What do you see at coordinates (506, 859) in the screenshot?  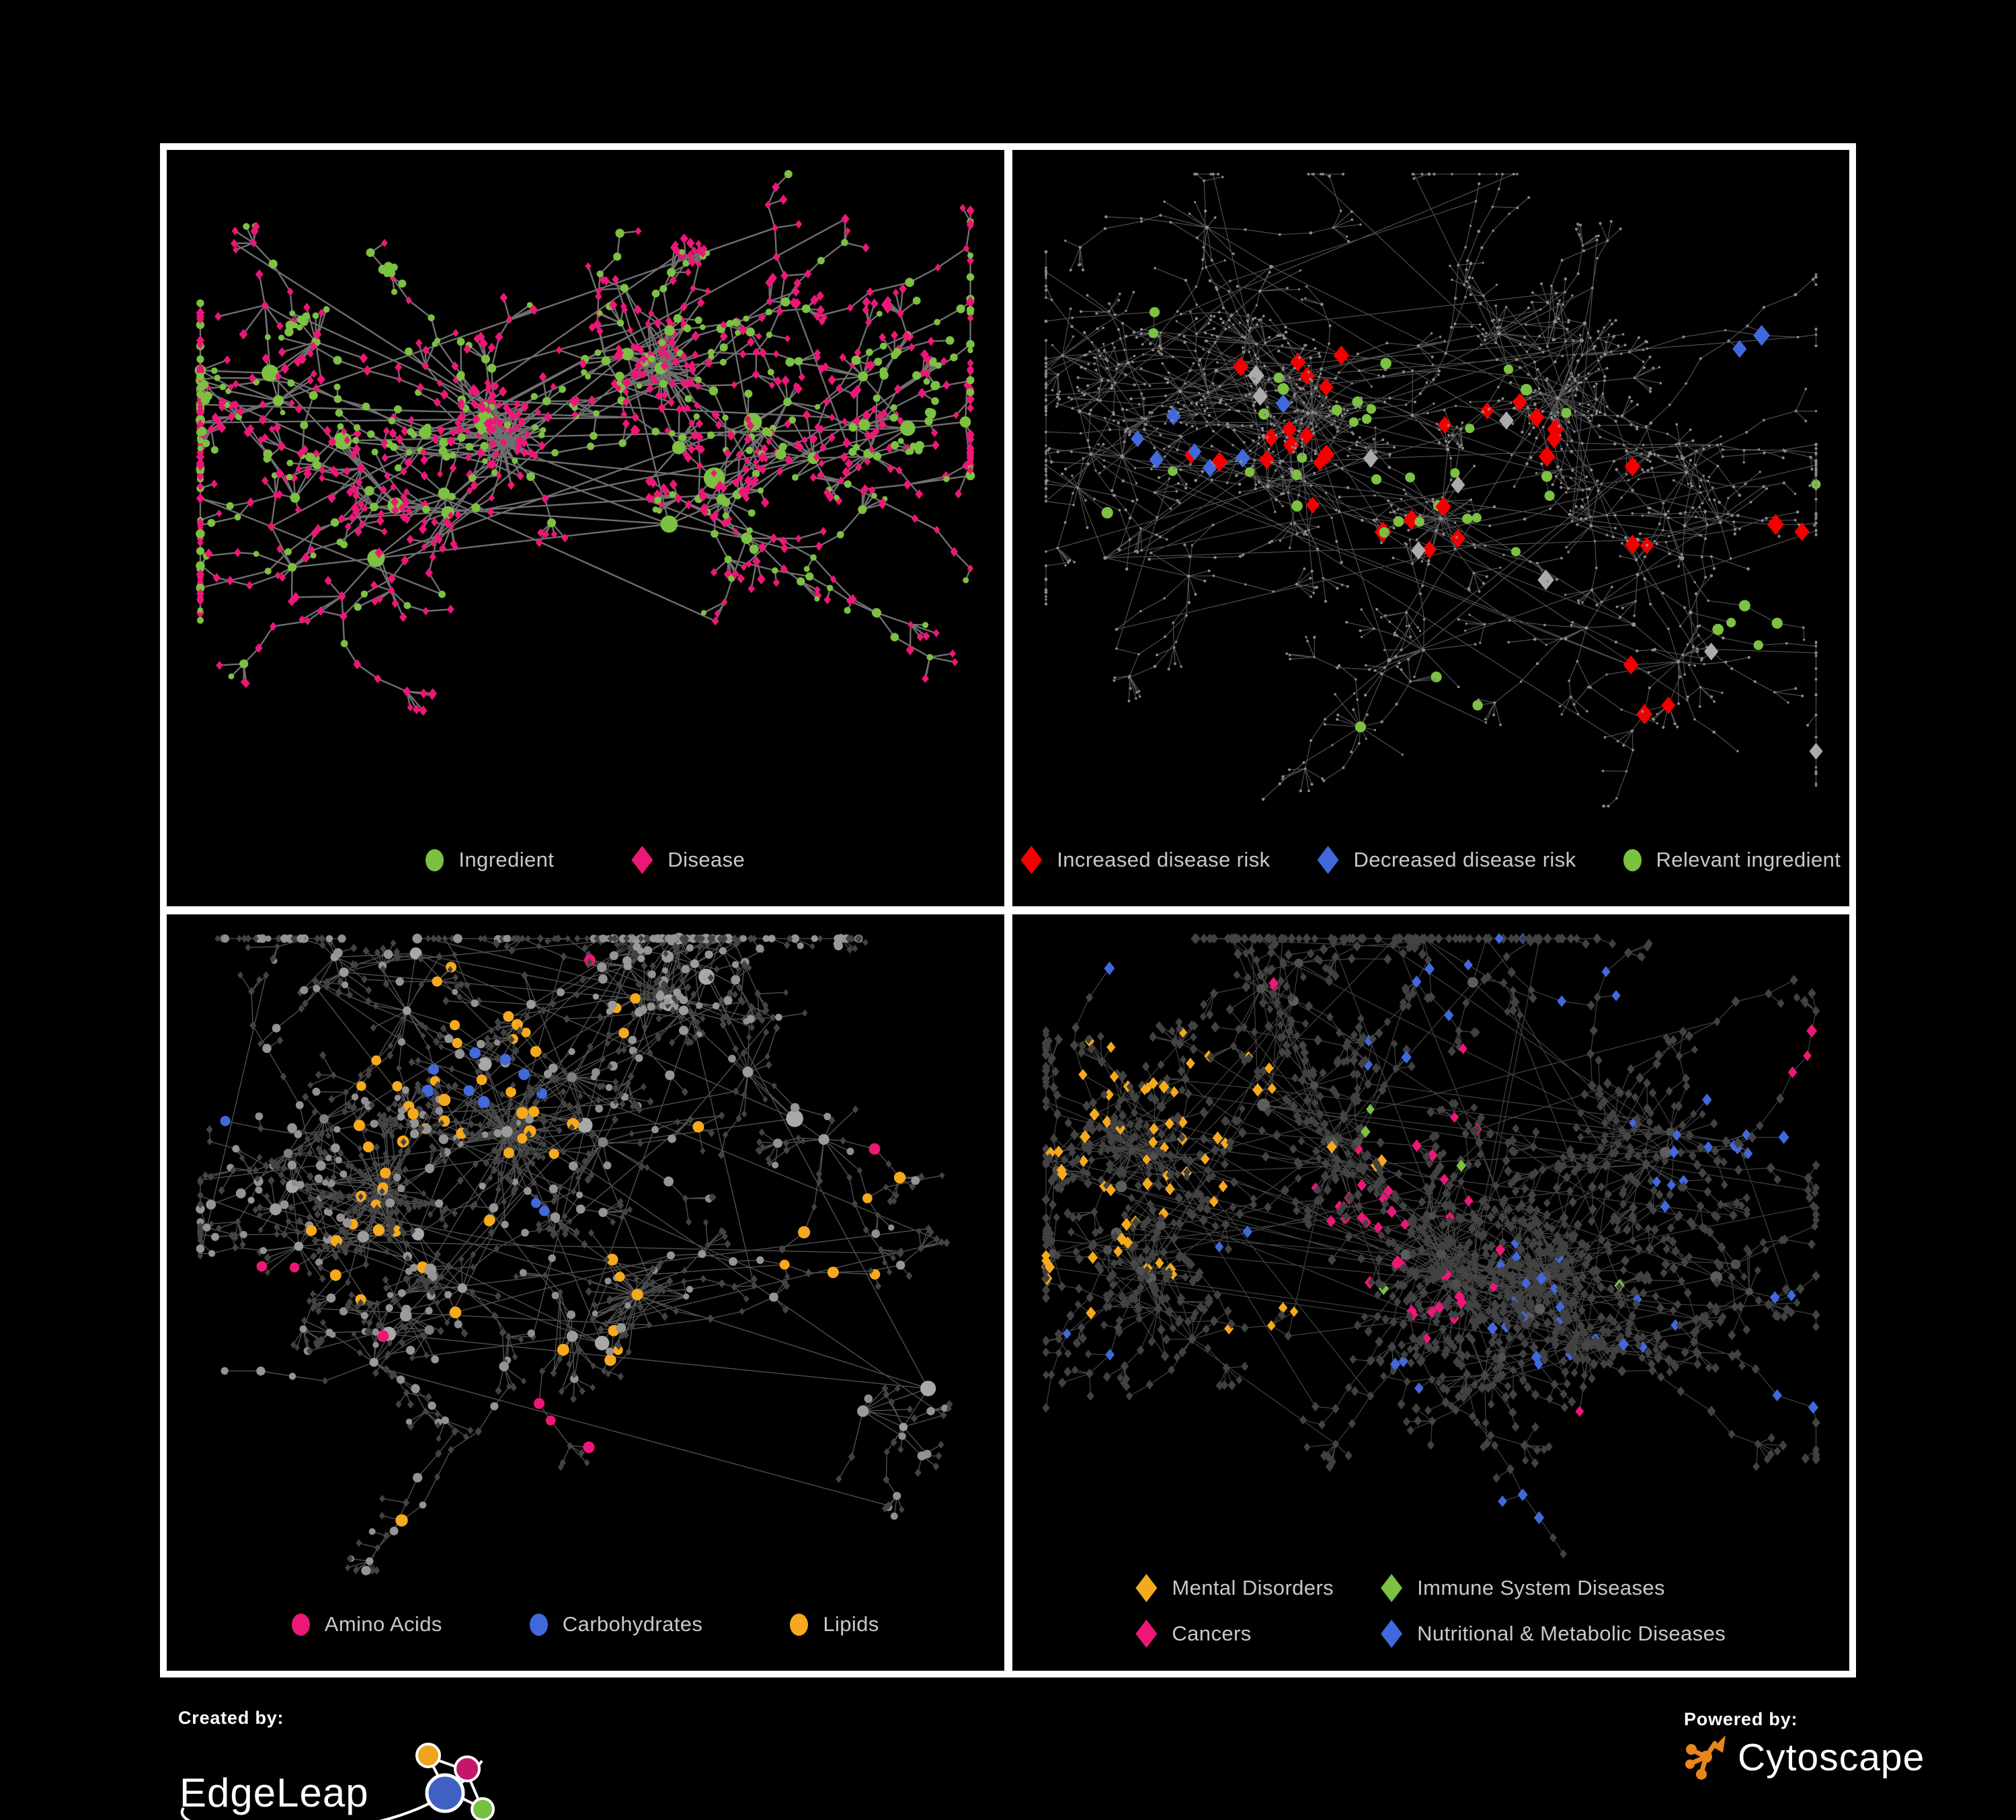 I see `legend-label-ingredient: Ingredient` at bounding box center [506, 859].